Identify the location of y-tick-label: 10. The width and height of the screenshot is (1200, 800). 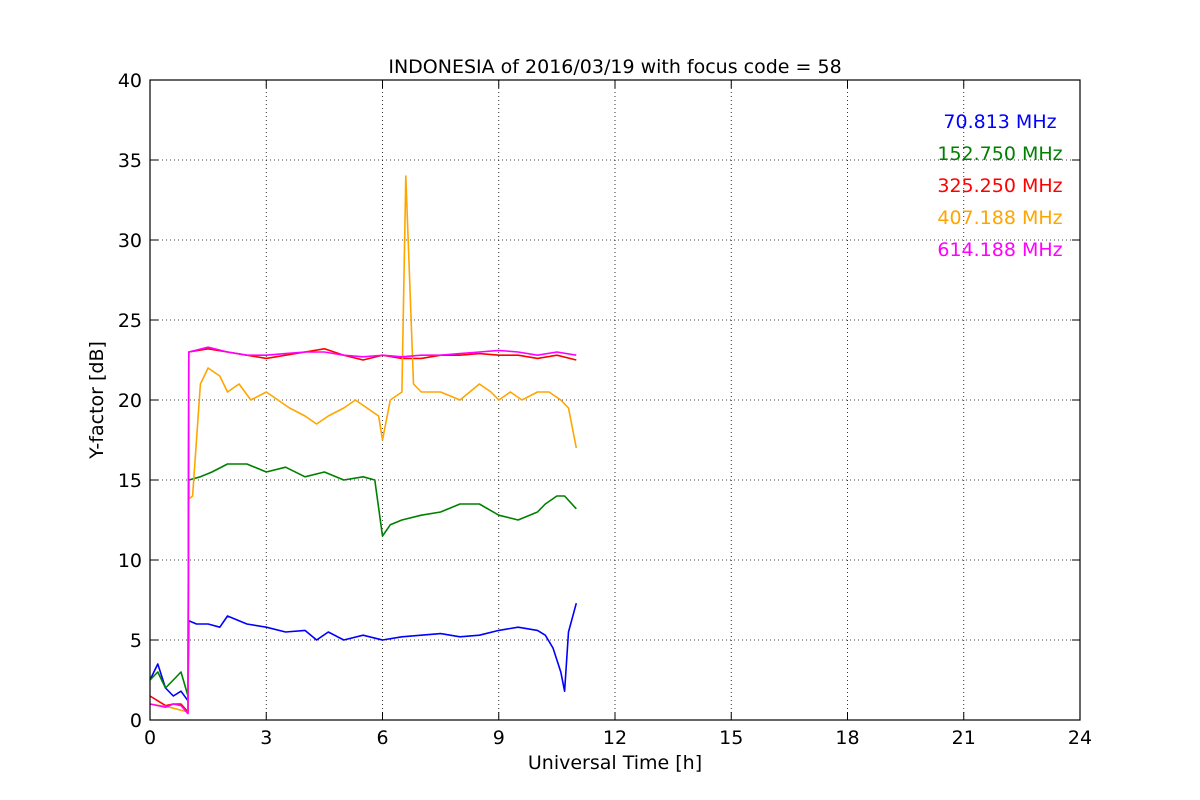
(130, 561).